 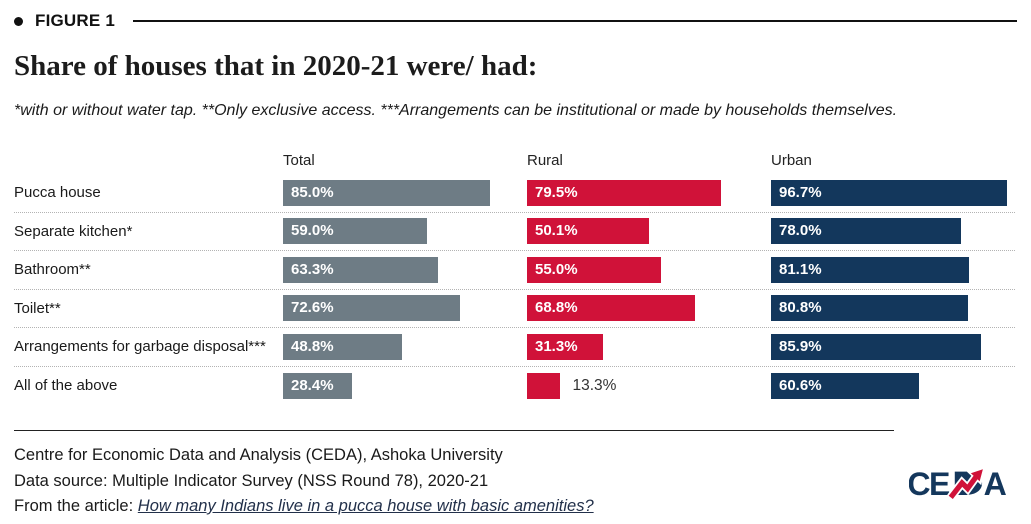 What do you see at coordinates (791, 160) in the screenshot?
I see `column-header-urban: Urban` at bounding box center [791, 160].